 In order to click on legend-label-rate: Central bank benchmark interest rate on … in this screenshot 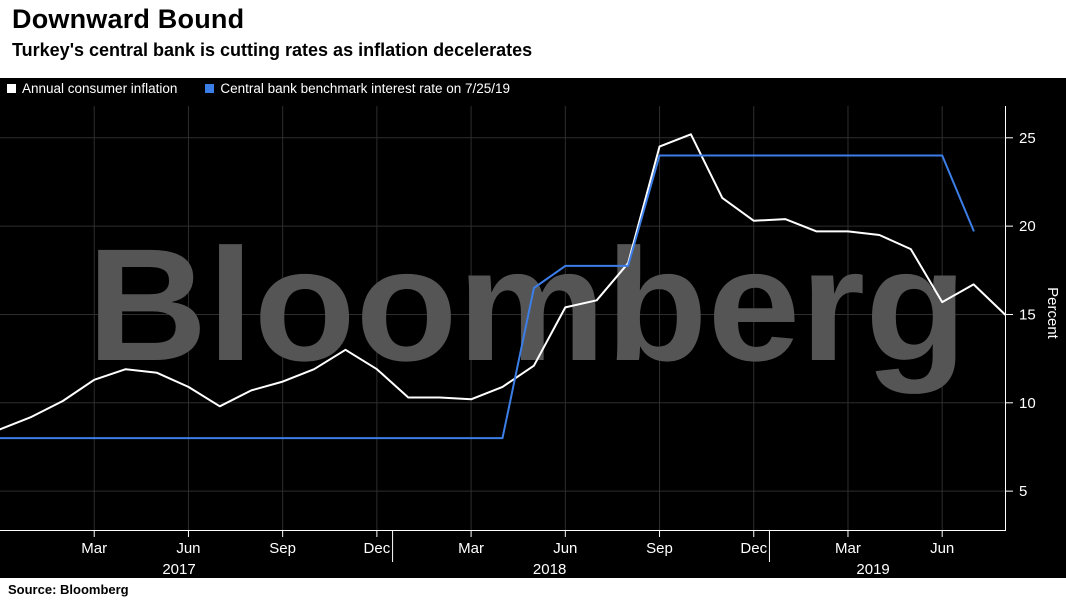, I will do `click(365, 88)`.